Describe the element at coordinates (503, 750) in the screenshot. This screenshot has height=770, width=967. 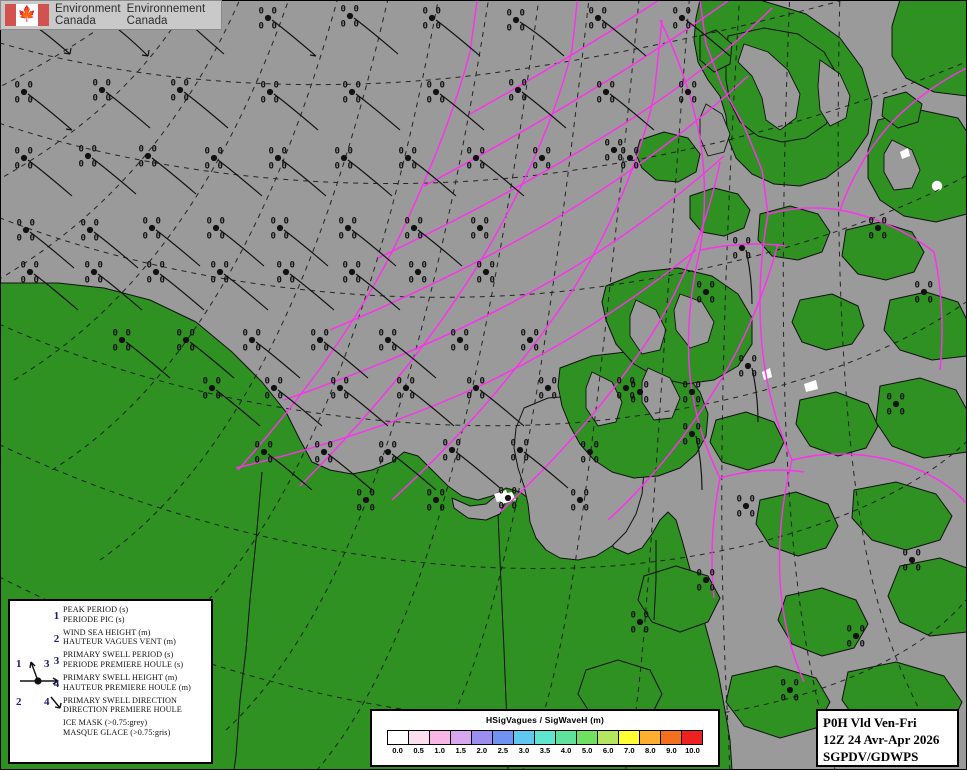
I see `colorbar-tick-2.5: 2.5` at that location.